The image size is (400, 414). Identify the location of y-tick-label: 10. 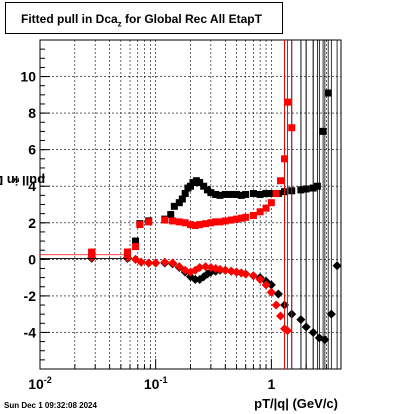
(28, 77).